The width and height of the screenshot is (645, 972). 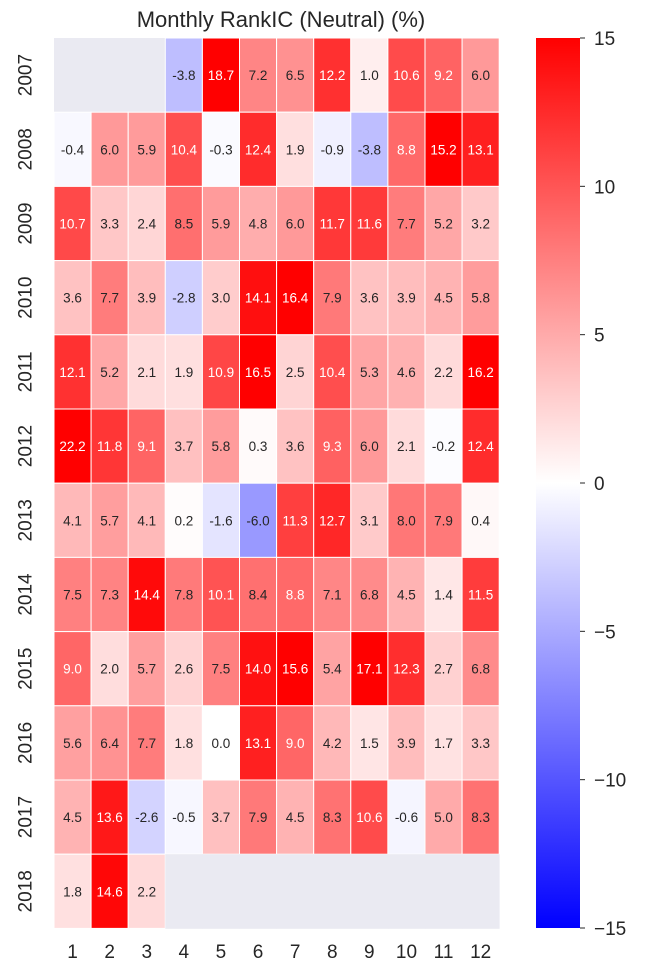 I want to click on cell-value-label: 2.6, so click(x=183, y=669).